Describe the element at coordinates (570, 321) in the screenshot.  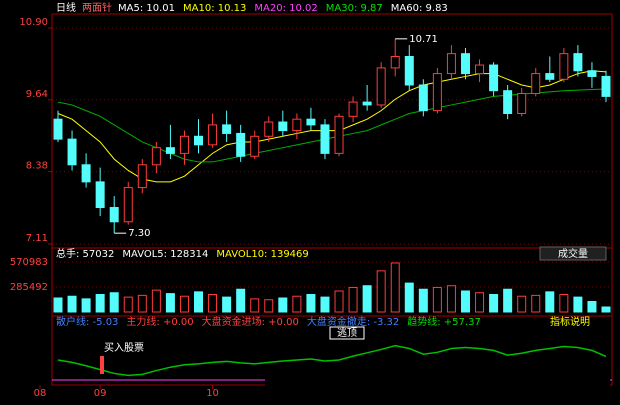
I see `indicator-help: 指标说明` at that location.